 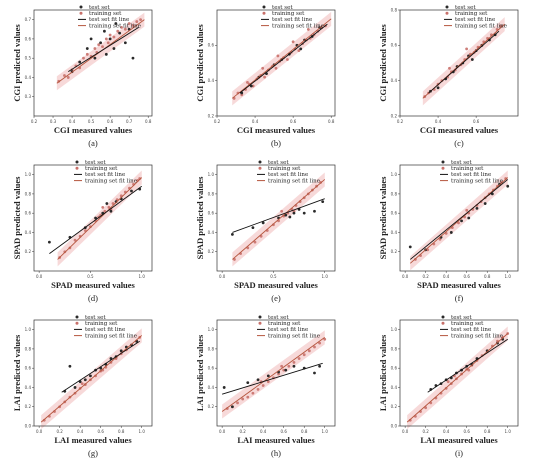 What do you see at coordinates (459, 298) in the screenshot?
I see `panel-tag: (f)` at bounding box center [459, 298].